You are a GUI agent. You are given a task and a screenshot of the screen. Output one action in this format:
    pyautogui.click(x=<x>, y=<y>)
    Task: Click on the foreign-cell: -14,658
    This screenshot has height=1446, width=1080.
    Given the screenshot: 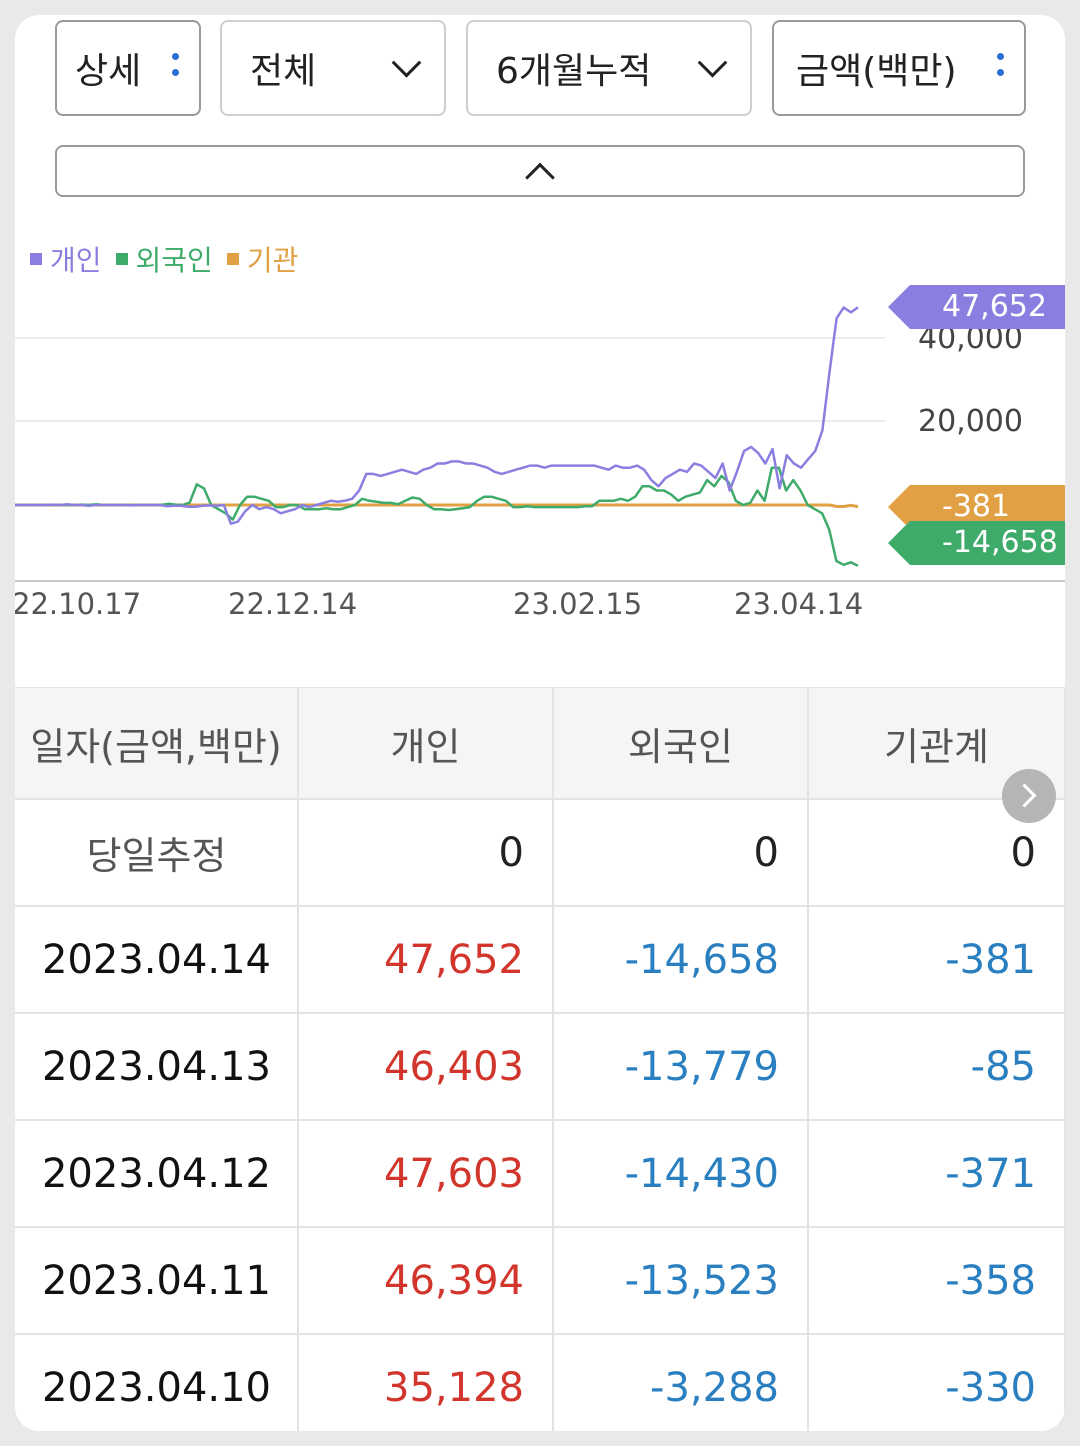 What is the action you would take?
    pyautogui.click(x=681, y=960)
    